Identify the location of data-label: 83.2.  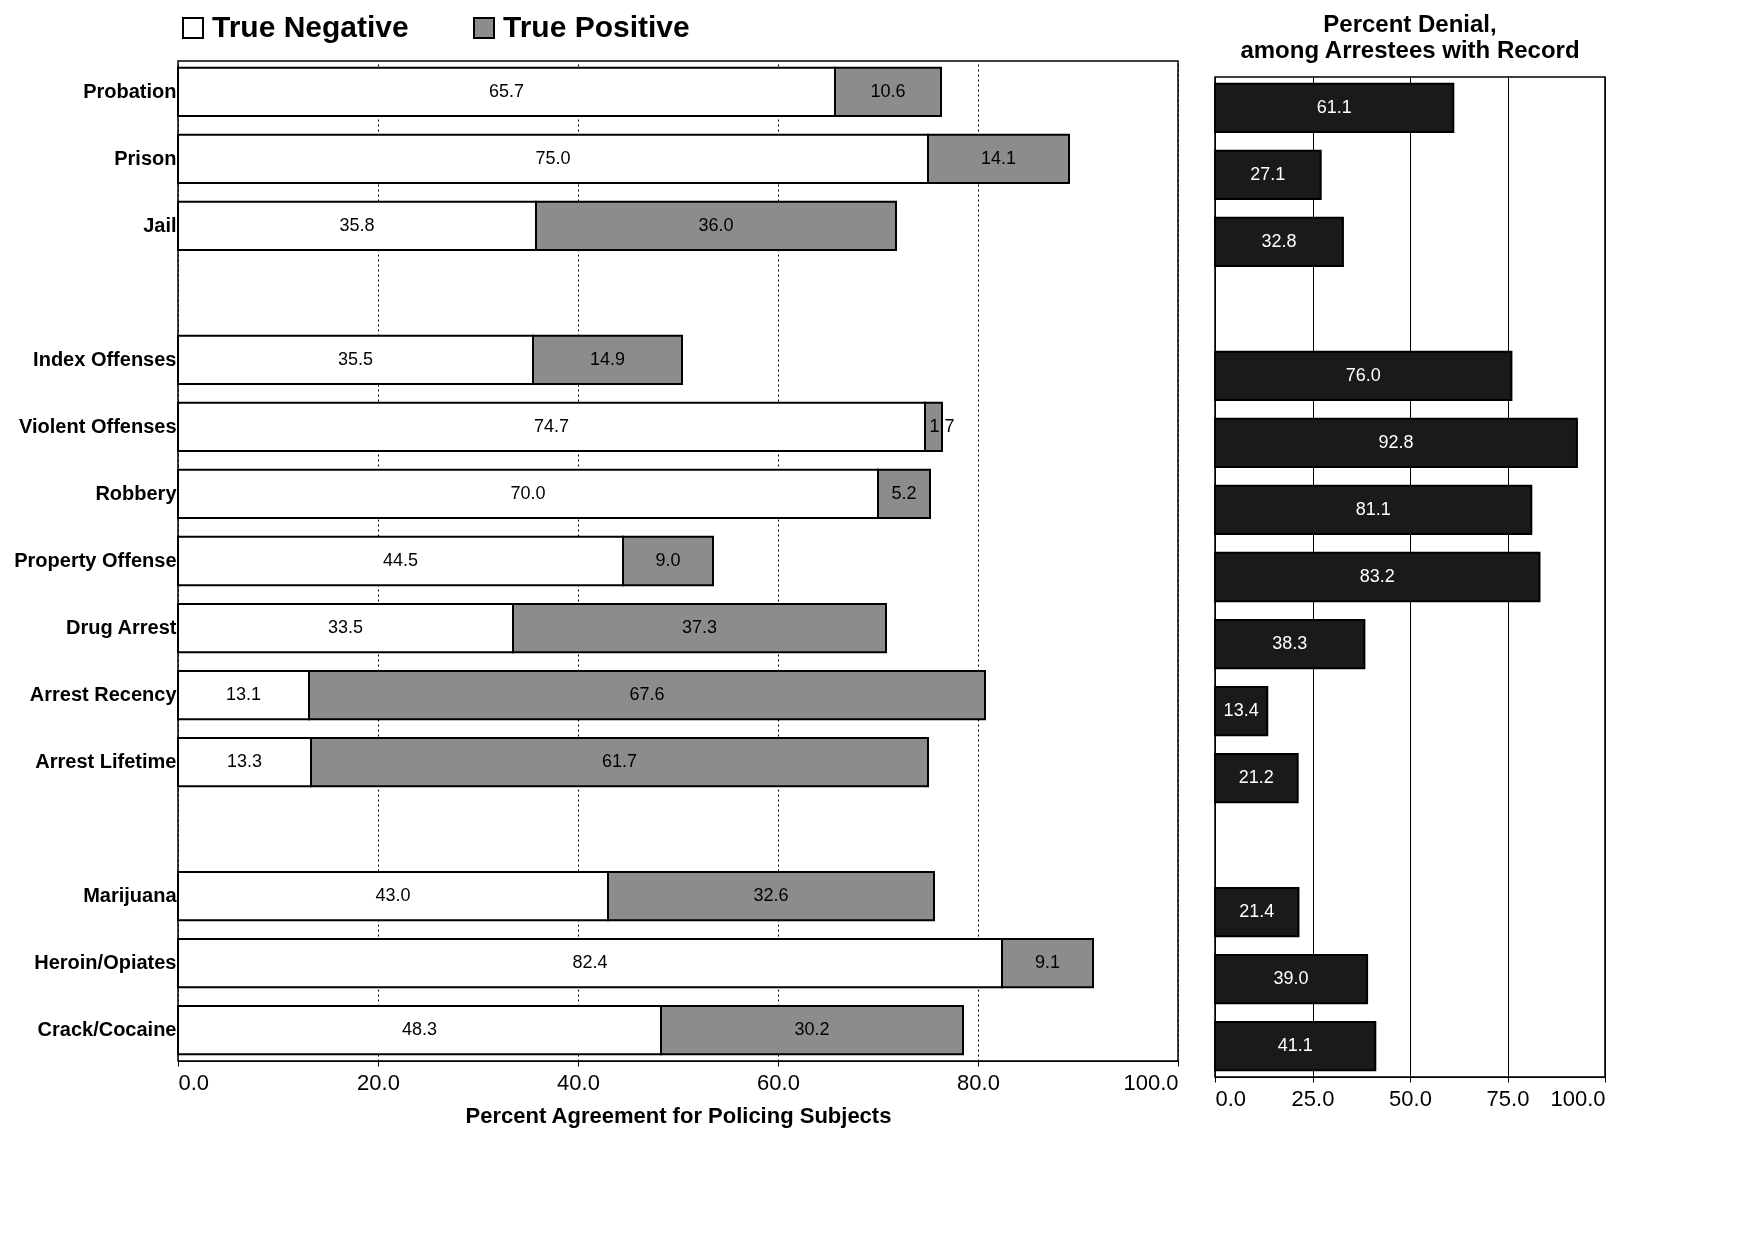
(1377, 576).